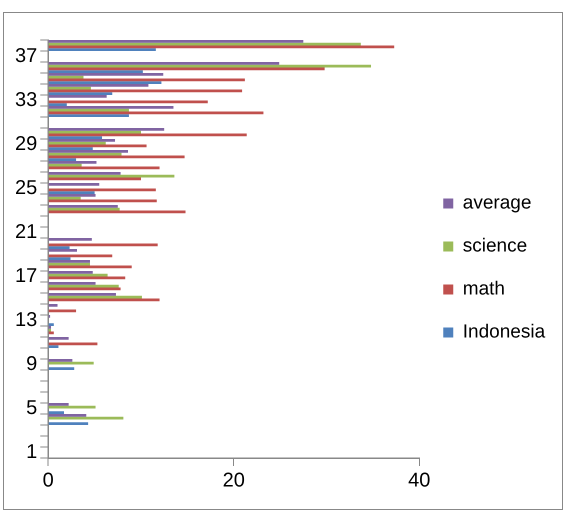 The width and height of the screenshot is (569, 512). Describe the element at coordinates (26, 144) in the screenshot. I see `y-tick-label: 29` at that location.